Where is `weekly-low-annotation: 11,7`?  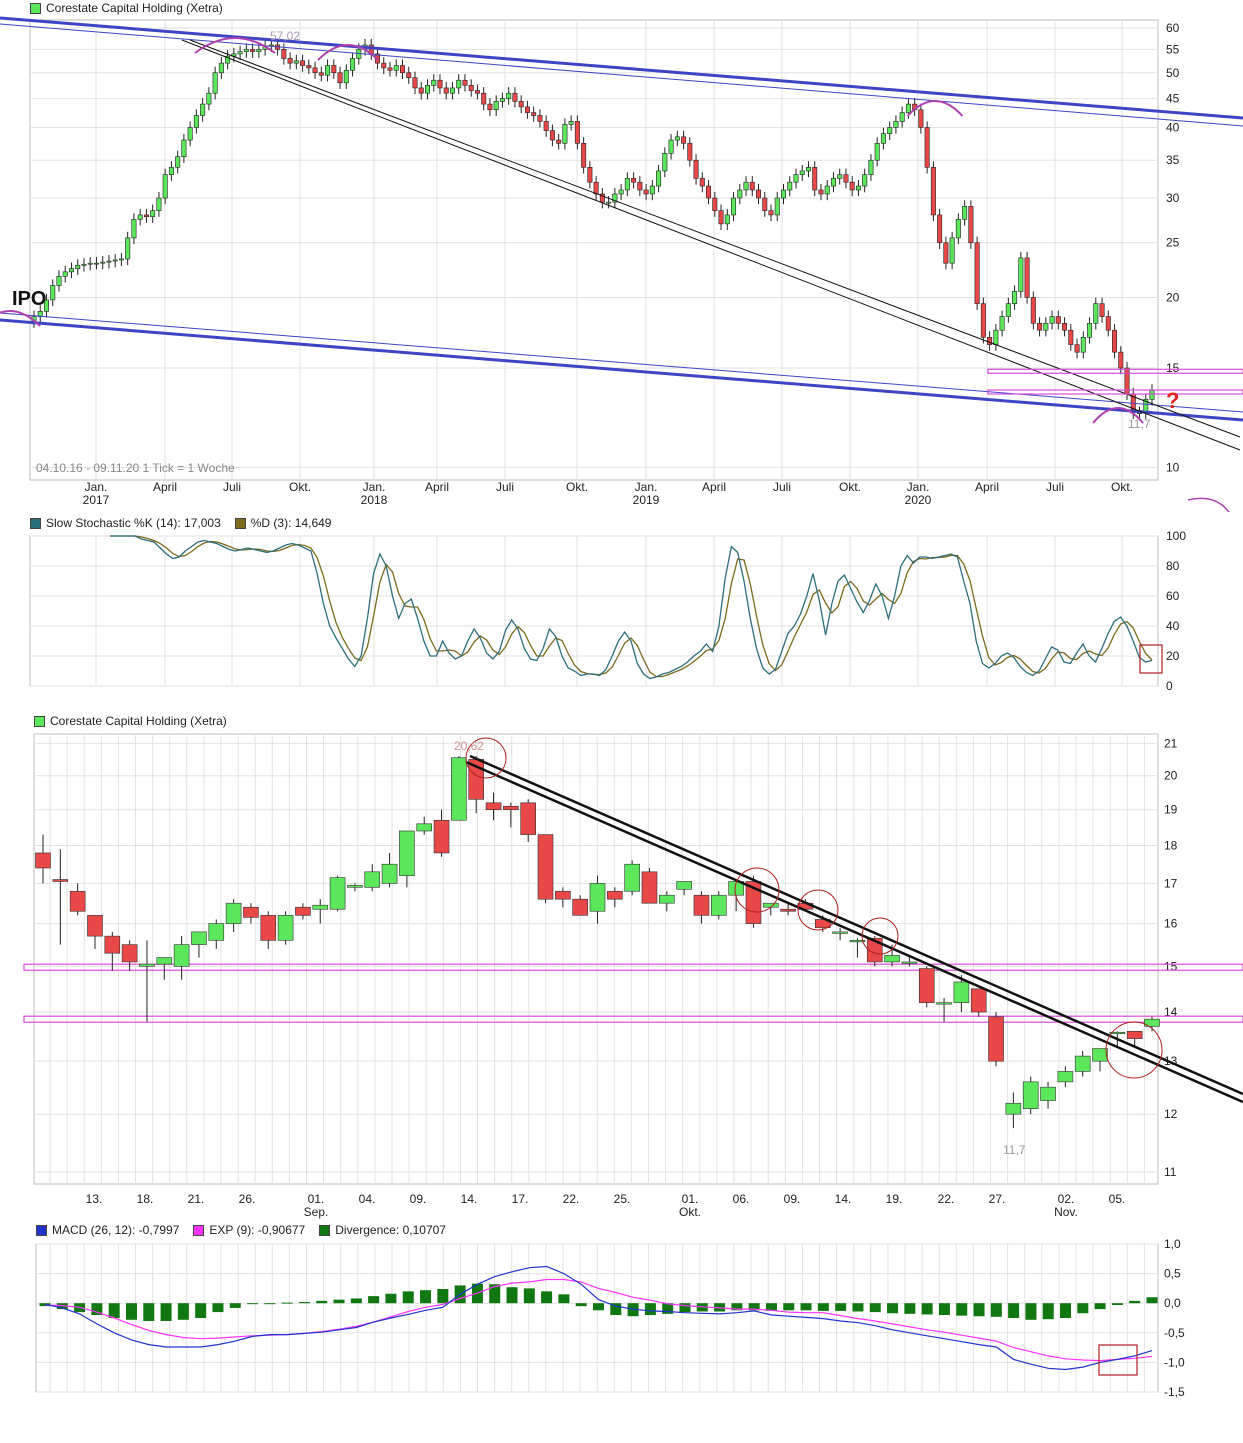 weekly-low-annotation: 11,7 is located at coordinates (1139, 424).